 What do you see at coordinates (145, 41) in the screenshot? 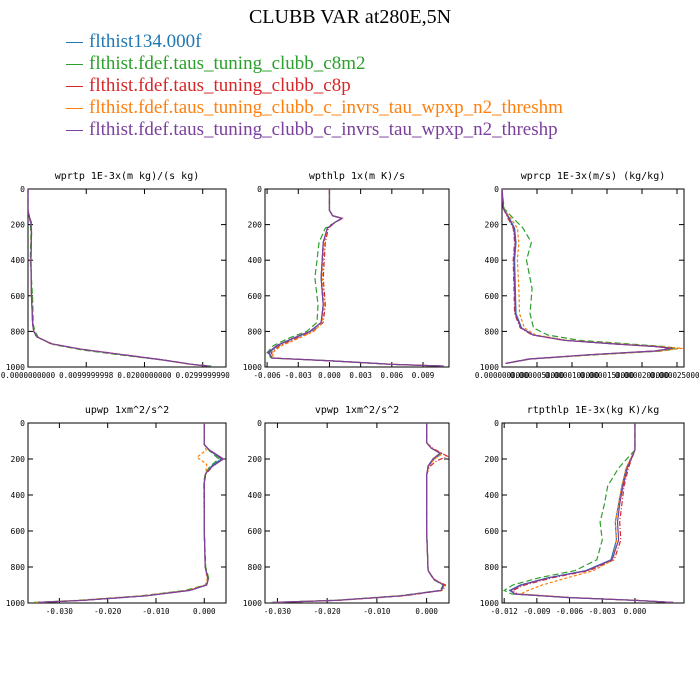
I see `legend-label: flthist134.000f` at bounding box center [145, 41].